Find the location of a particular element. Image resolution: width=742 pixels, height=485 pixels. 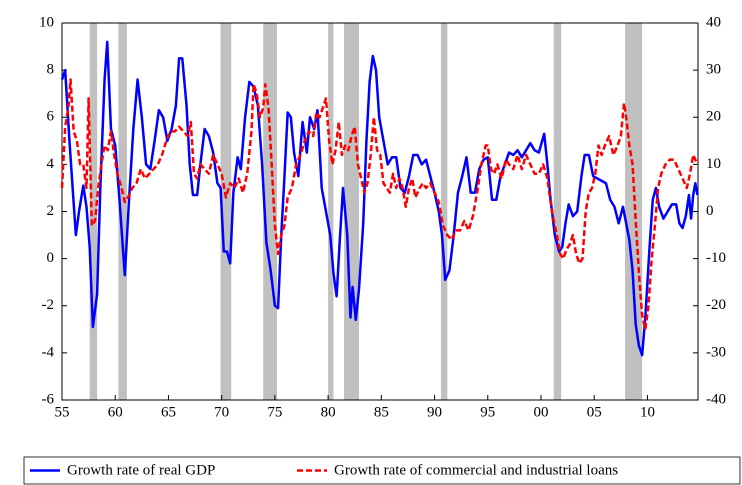

y2-tick-label: 40 is located at coordinates (713, 22).